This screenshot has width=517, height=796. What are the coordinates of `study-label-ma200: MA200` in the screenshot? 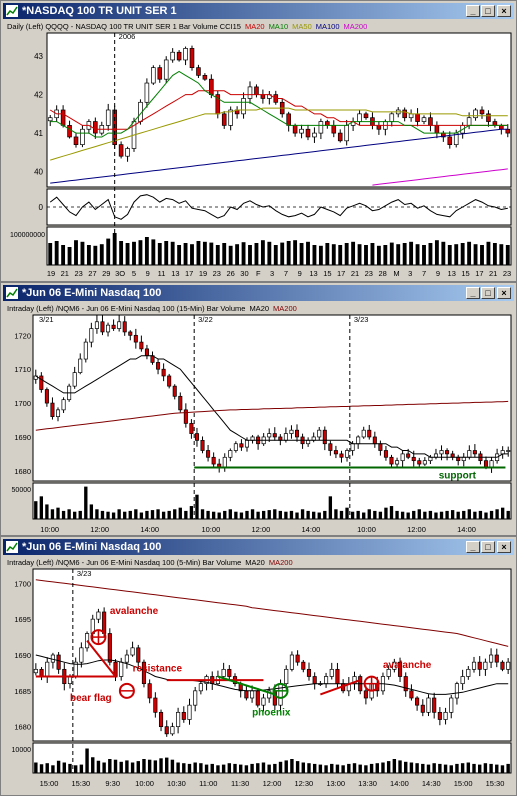 It's located at (281, 562).